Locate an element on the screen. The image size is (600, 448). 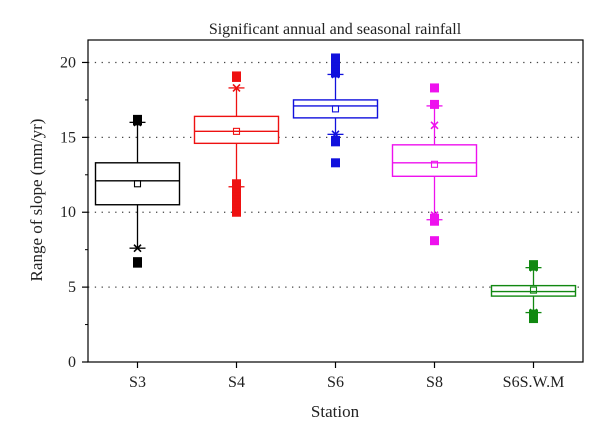
box-S4 is located at coordinates (236, 144).